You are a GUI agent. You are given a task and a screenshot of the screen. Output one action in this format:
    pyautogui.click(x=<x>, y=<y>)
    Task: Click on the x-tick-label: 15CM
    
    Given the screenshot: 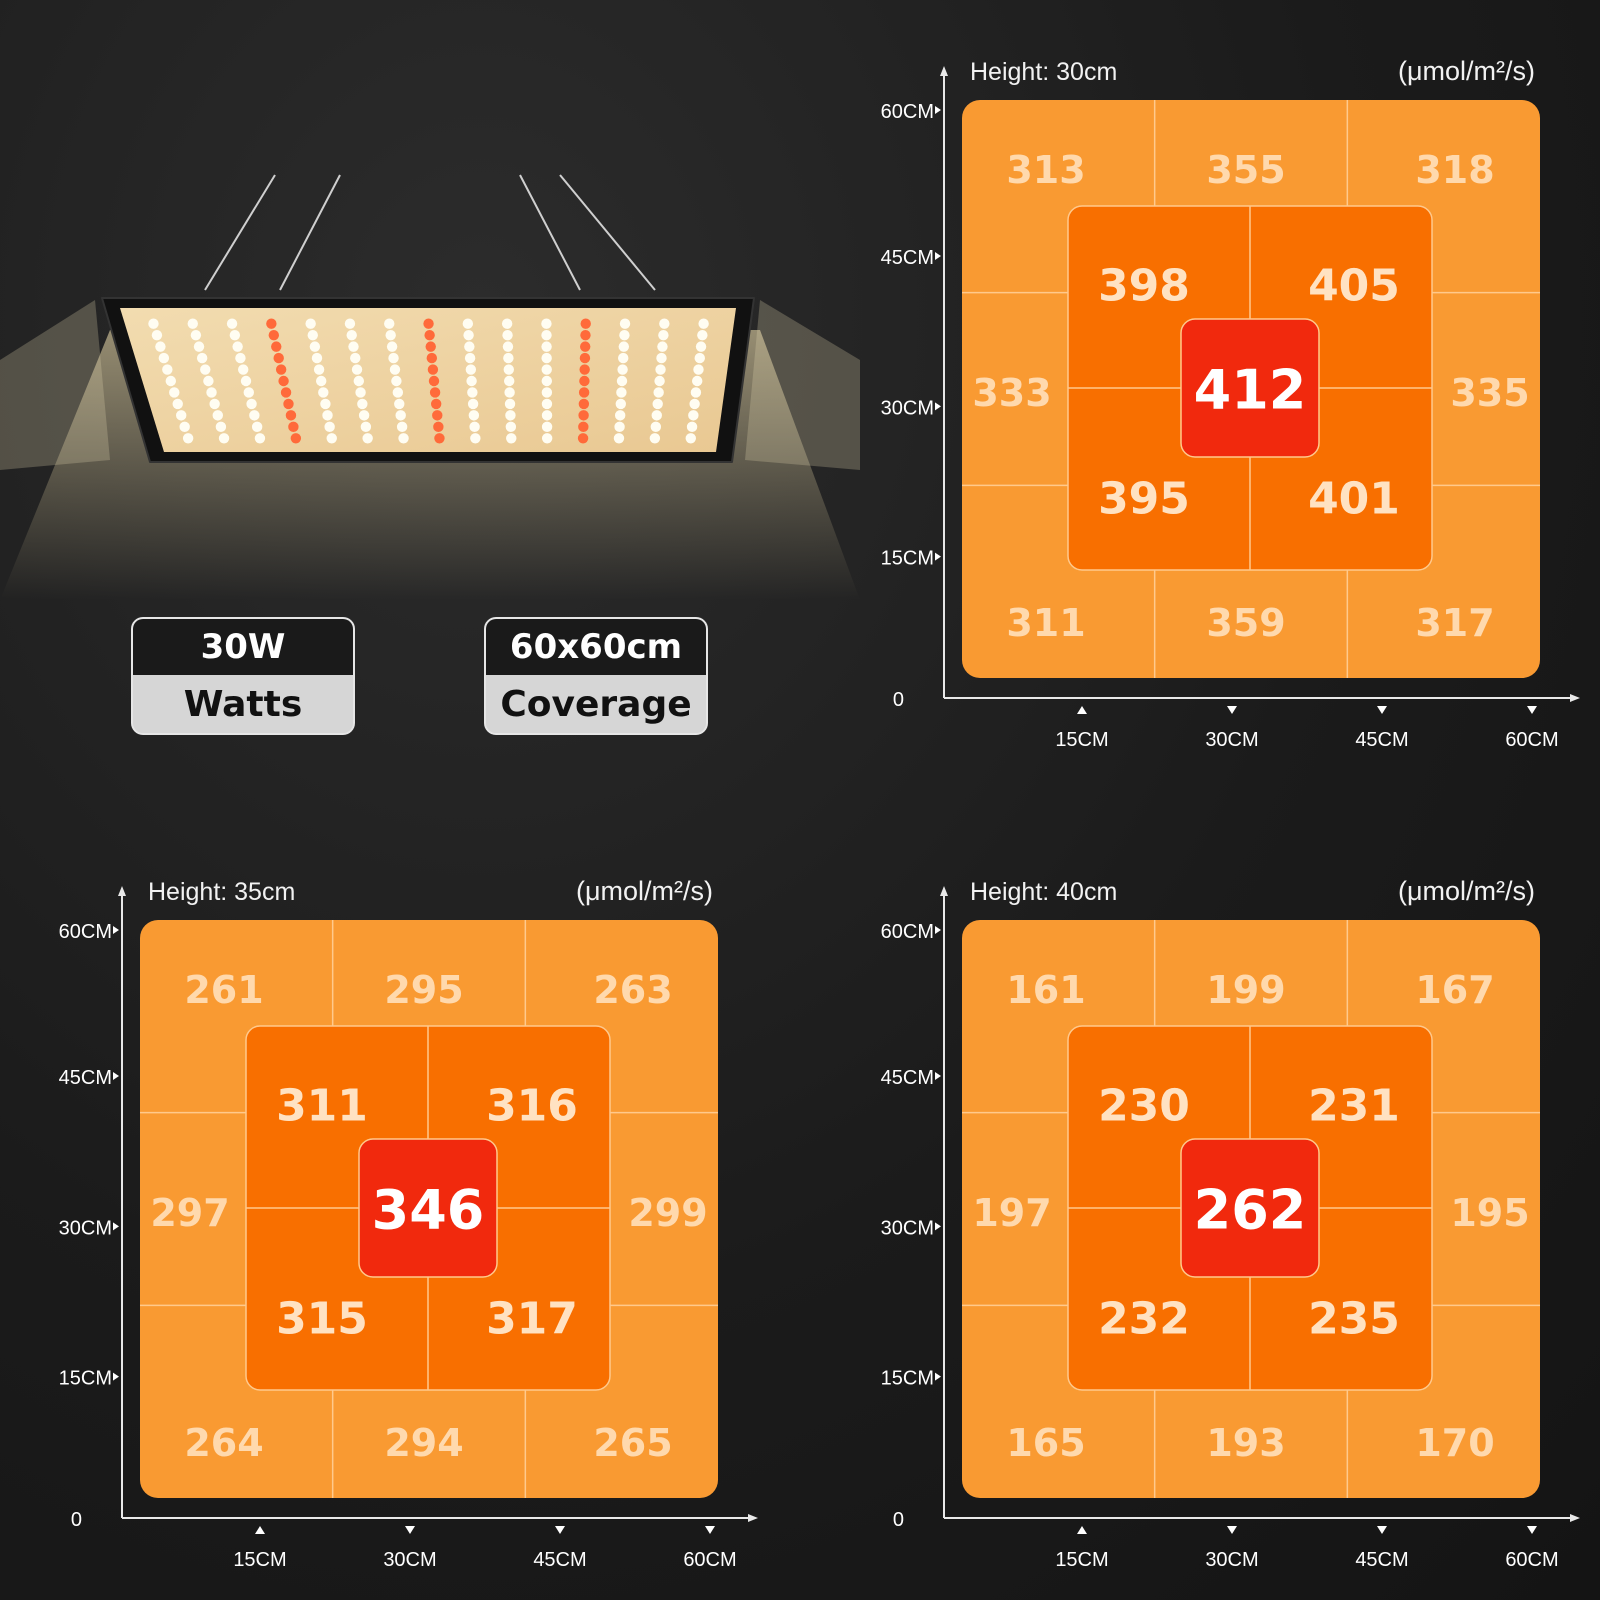 What is the action you would take?
    pyautogui.click(x=259, y=1560)
    